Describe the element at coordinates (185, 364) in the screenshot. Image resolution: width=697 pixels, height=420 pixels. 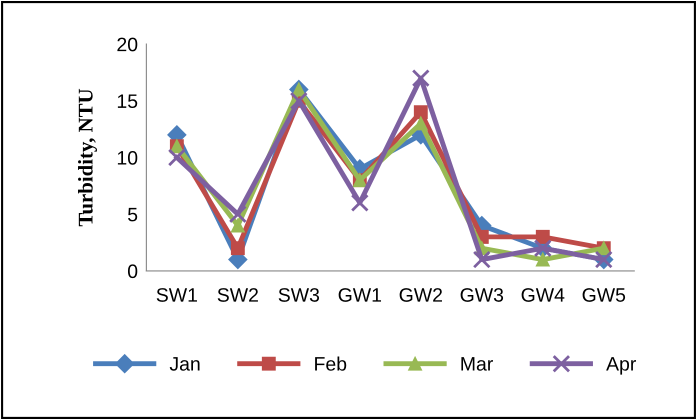
I see `legend-label: Jan` at that location.